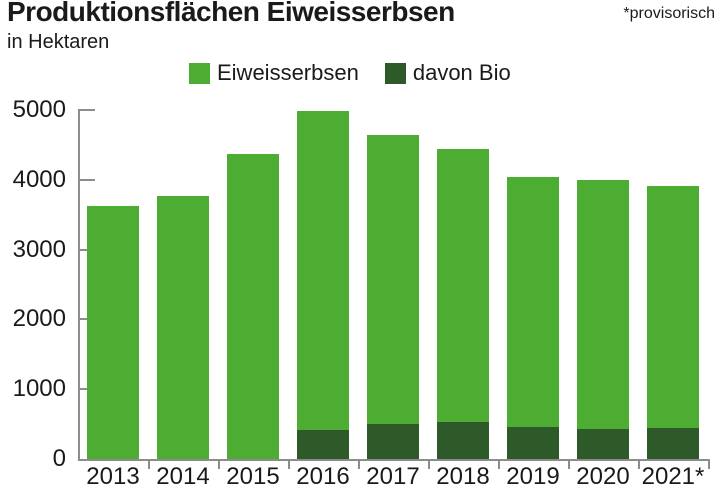  What do you see at coordinates (393, 297) in the screenshot?
I see `bar-2017` at bounding box center [393, 297].